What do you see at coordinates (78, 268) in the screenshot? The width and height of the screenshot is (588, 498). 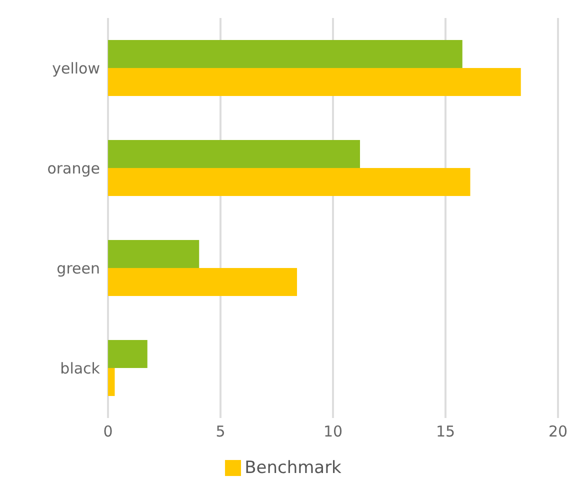 I see `y-tick-label: green` at bounding box center [78, 268].